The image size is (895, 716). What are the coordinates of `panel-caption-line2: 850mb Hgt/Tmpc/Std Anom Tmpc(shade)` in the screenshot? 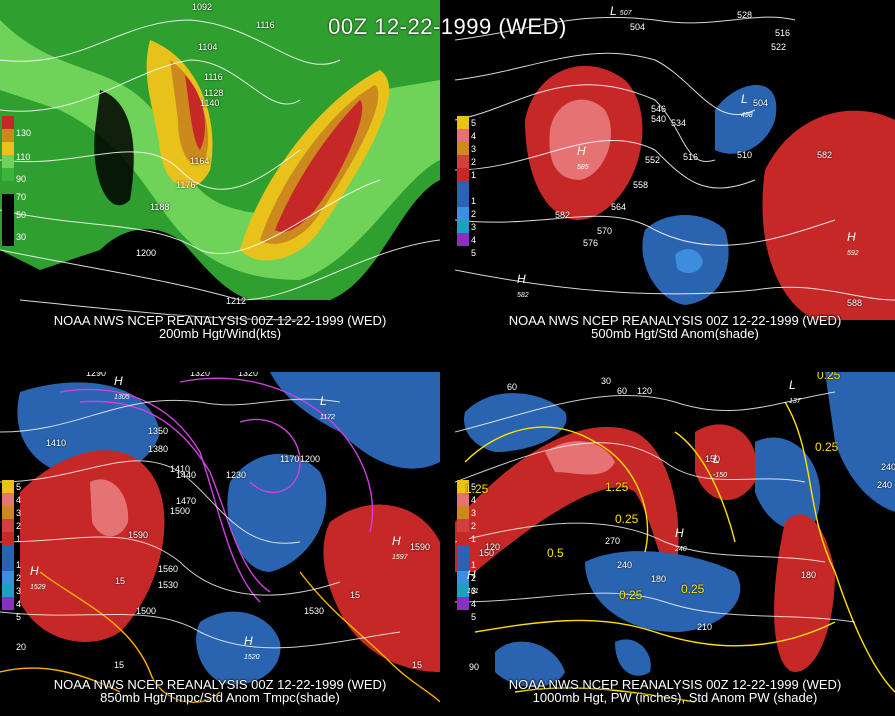 It's located at (220, 697).